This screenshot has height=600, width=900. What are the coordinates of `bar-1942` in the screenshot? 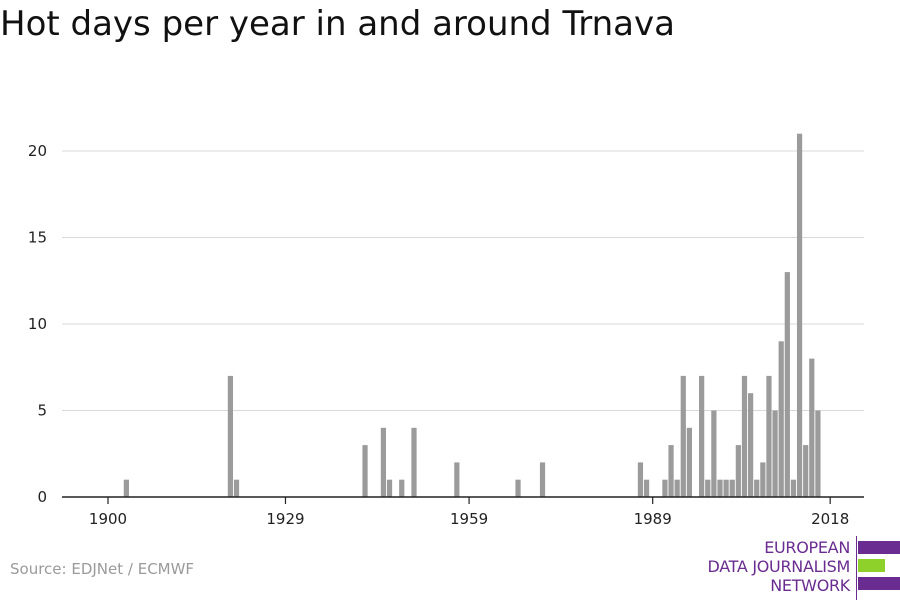 It's located at (365, 471).